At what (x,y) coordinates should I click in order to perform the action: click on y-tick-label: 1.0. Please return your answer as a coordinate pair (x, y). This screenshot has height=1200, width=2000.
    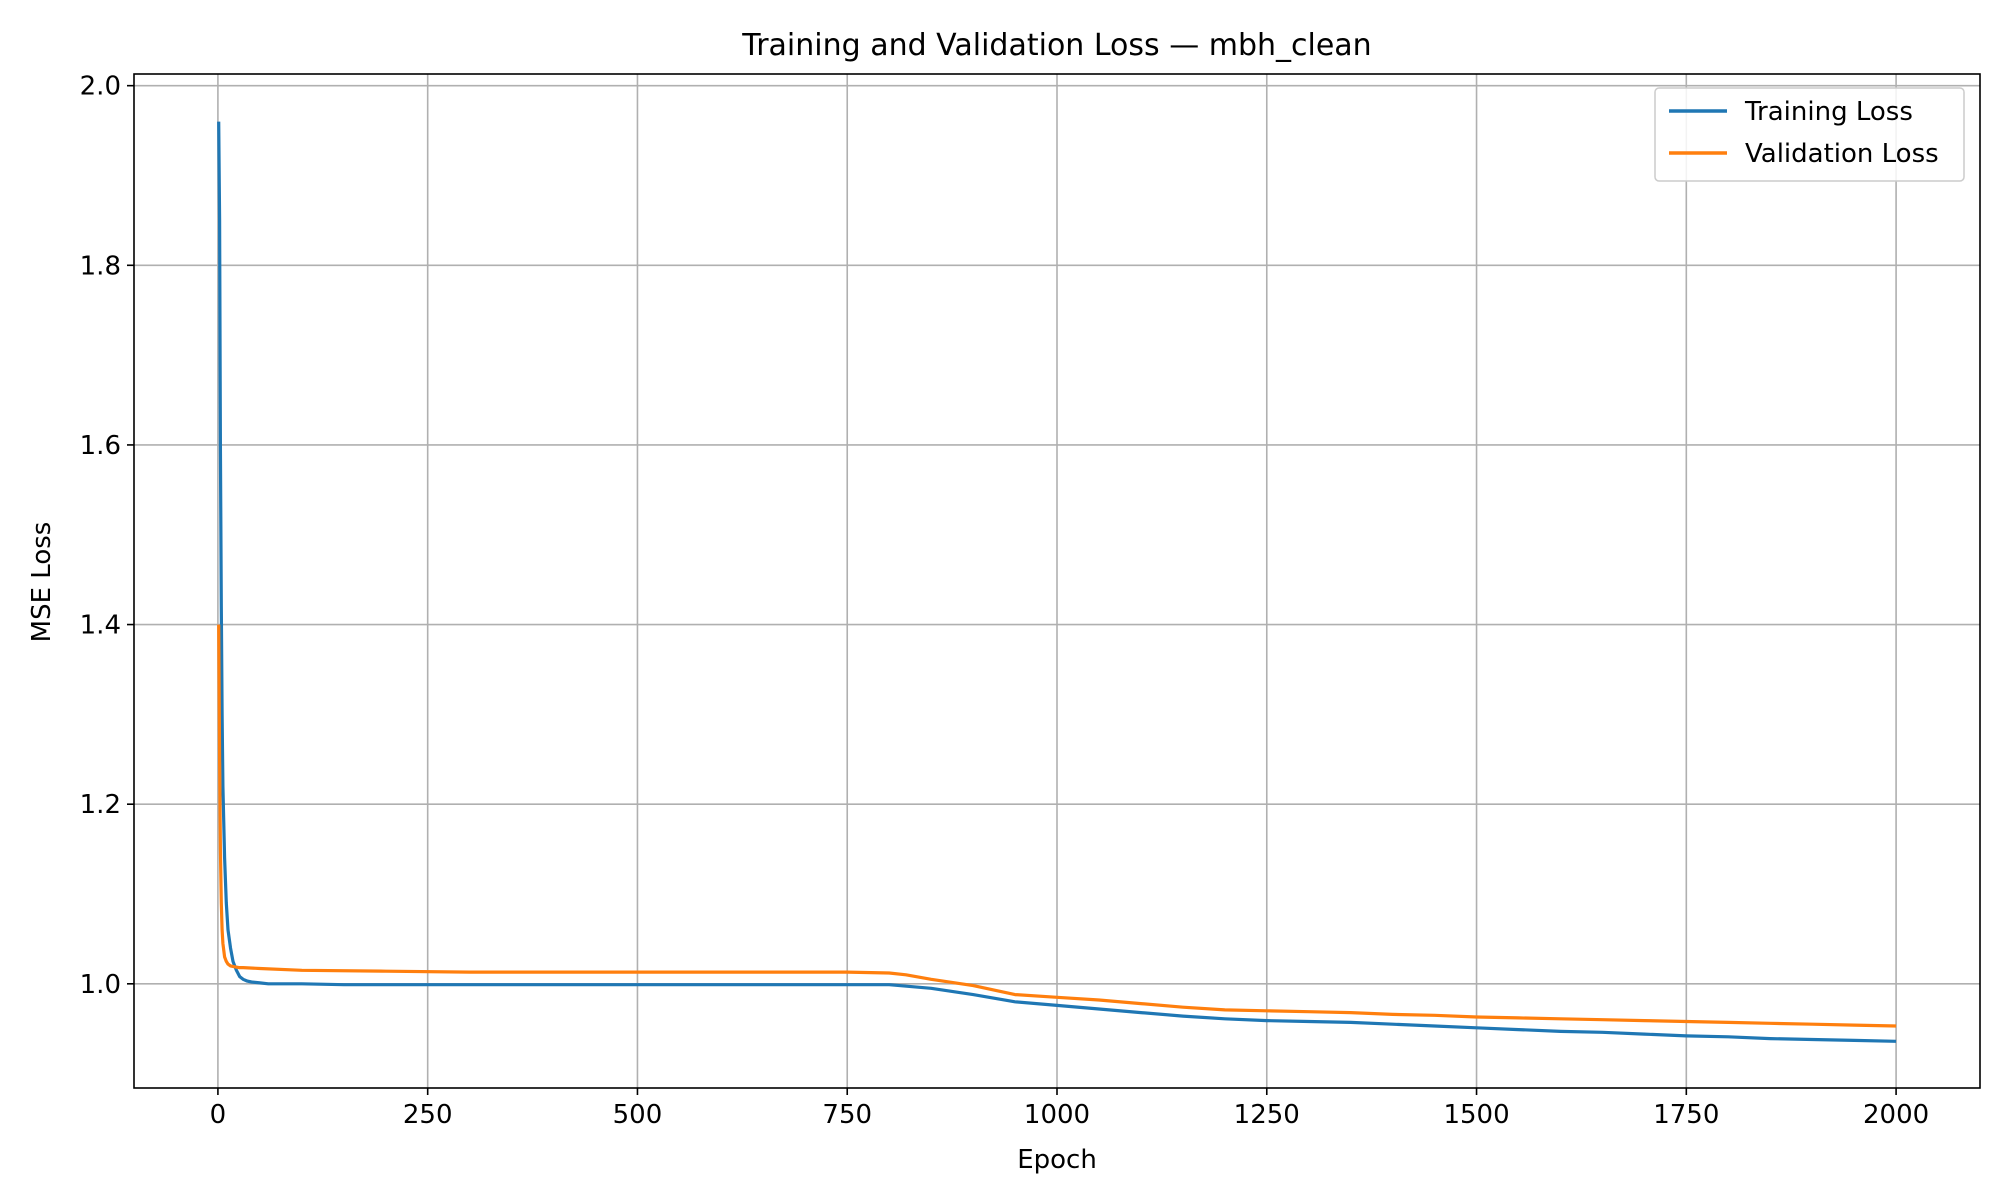
    Looking at the image, I should click on (100, 985).